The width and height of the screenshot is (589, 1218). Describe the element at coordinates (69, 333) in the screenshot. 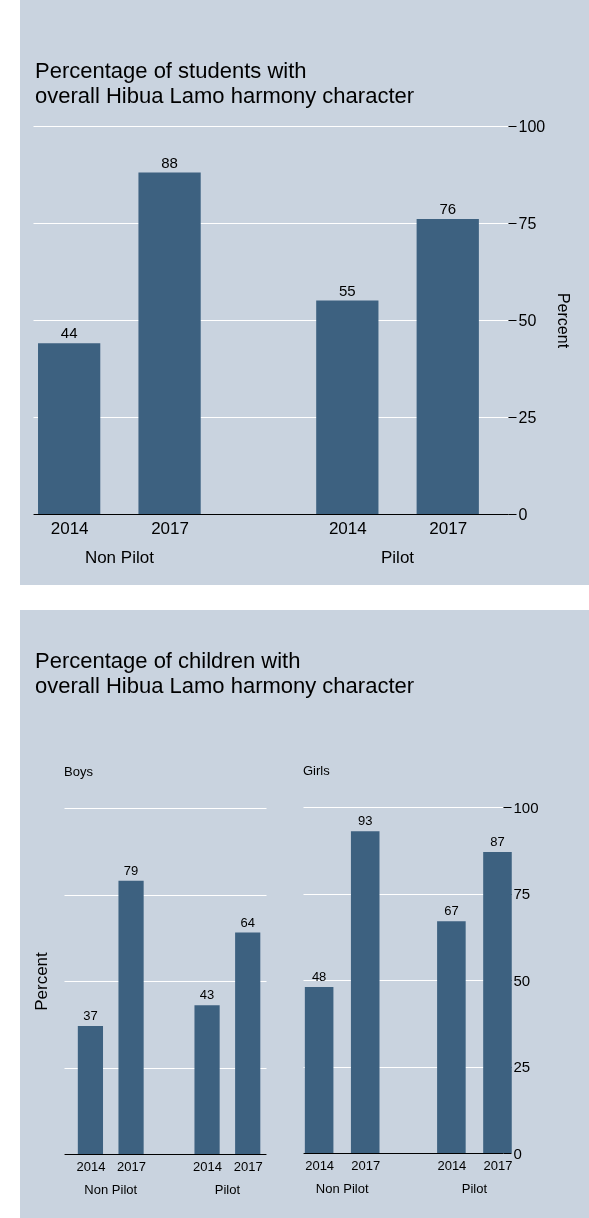

I see `data-label: 44` at that location.